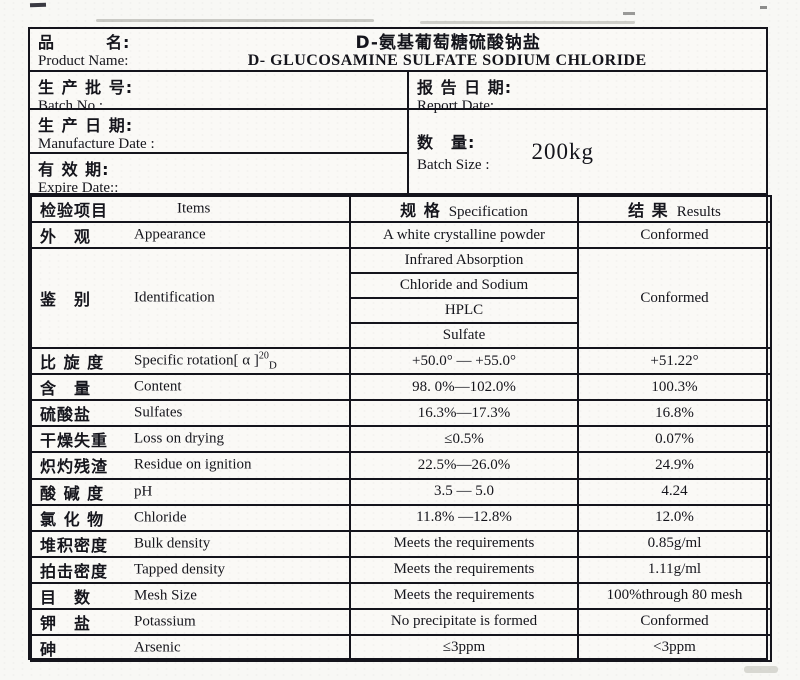  What do you see at coordinates (698, 212) in the screenshot?
I see `header-results-en: Results` at bounding box center [698, 212].